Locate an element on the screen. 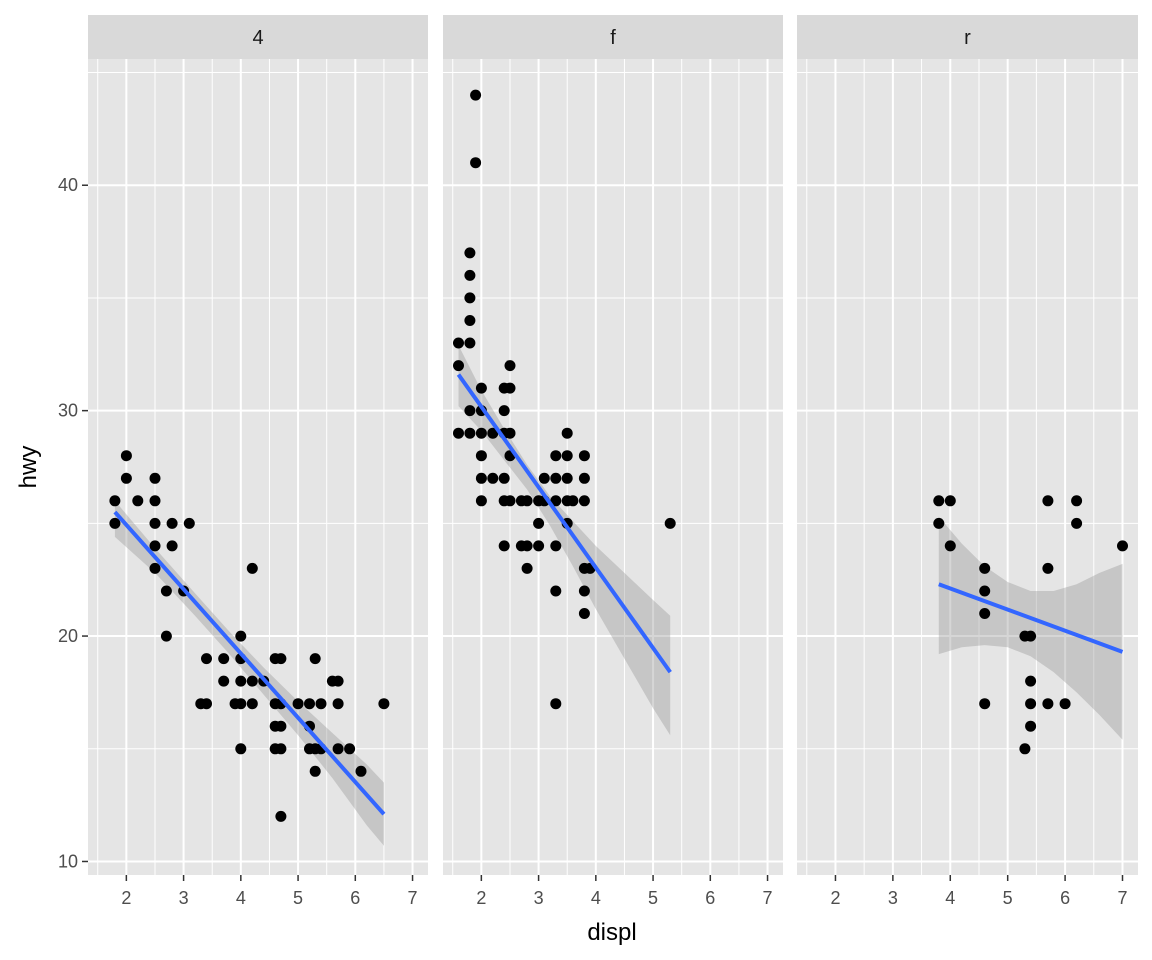  x-tick-label: 7 is located at coordinates (413, 898).